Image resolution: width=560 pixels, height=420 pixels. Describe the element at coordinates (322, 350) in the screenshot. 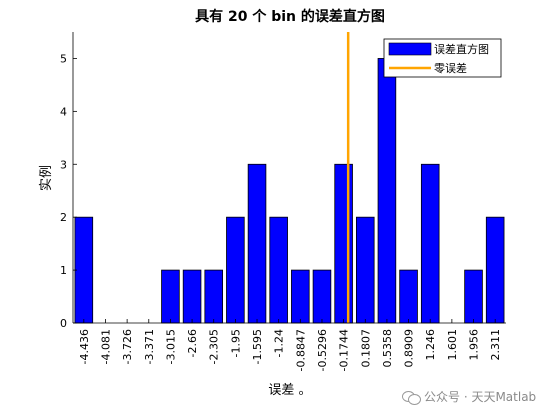

I see `x-tick-label: -0.5296` at that location.